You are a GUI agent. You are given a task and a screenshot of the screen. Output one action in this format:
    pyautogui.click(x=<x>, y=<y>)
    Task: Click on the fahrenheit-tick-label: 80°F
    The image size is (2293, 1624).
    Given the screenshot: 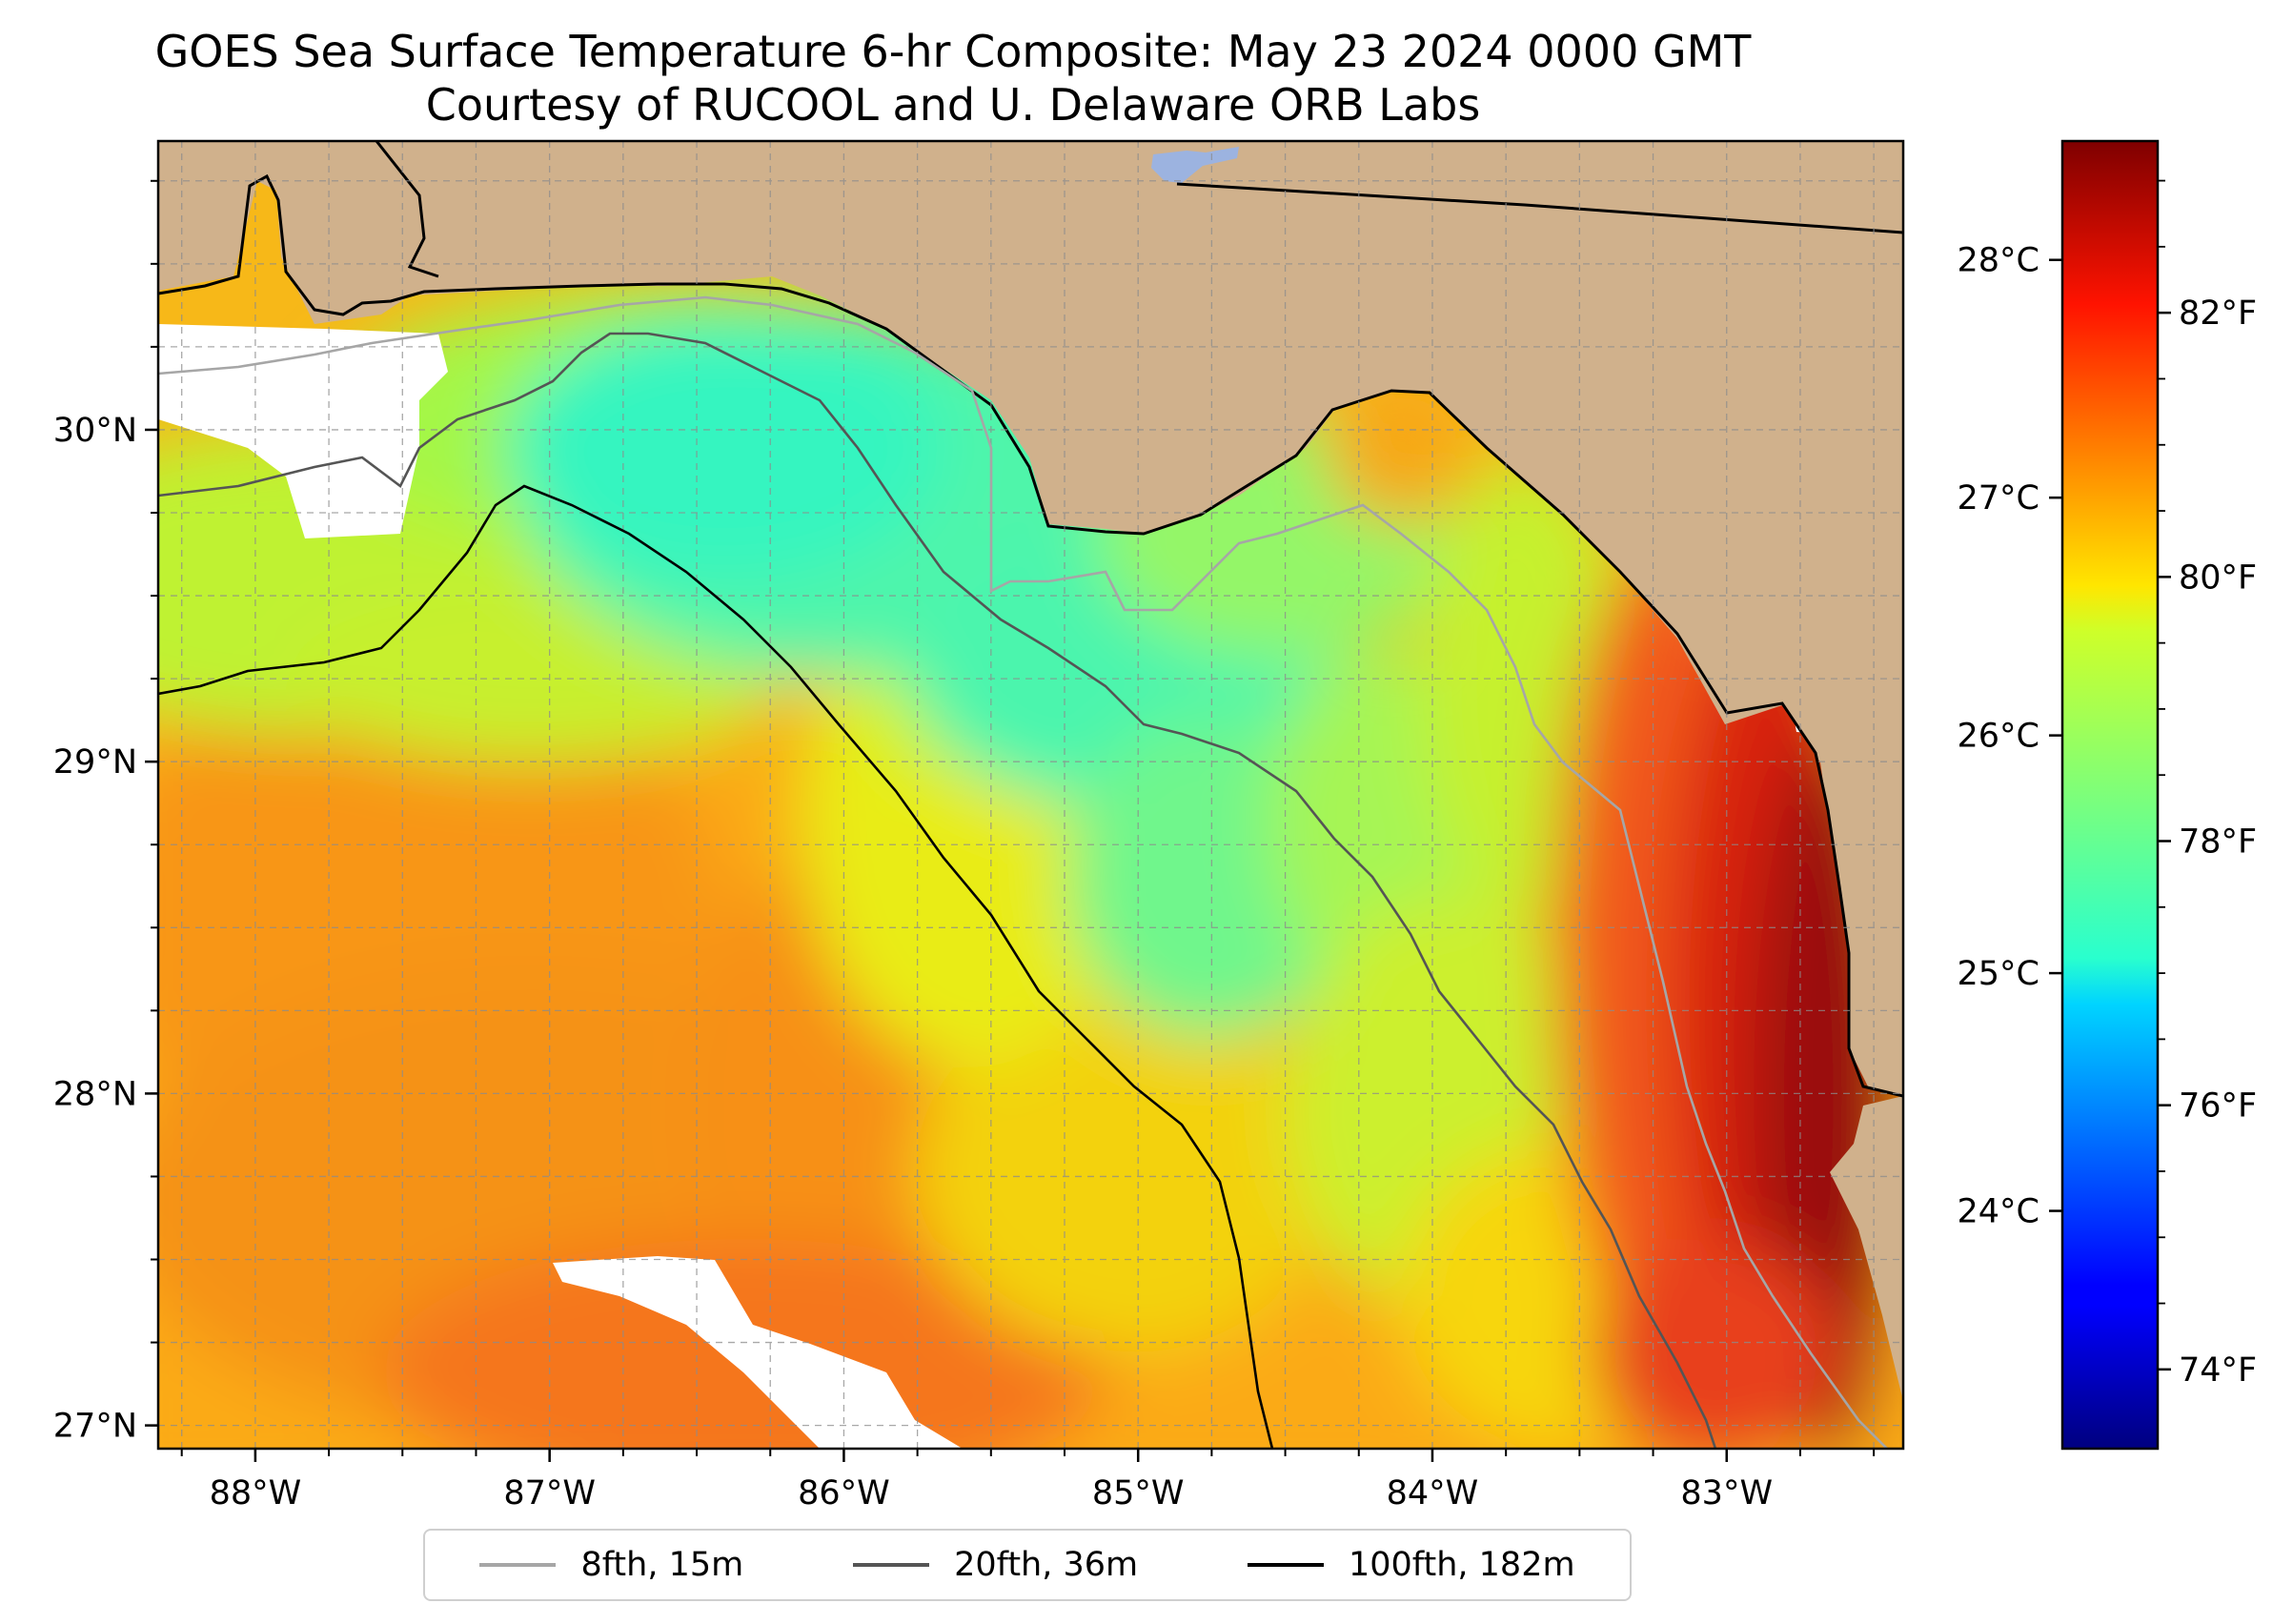 What is the action you would take?
    pyautogui.click(x=2218, y=577)
    